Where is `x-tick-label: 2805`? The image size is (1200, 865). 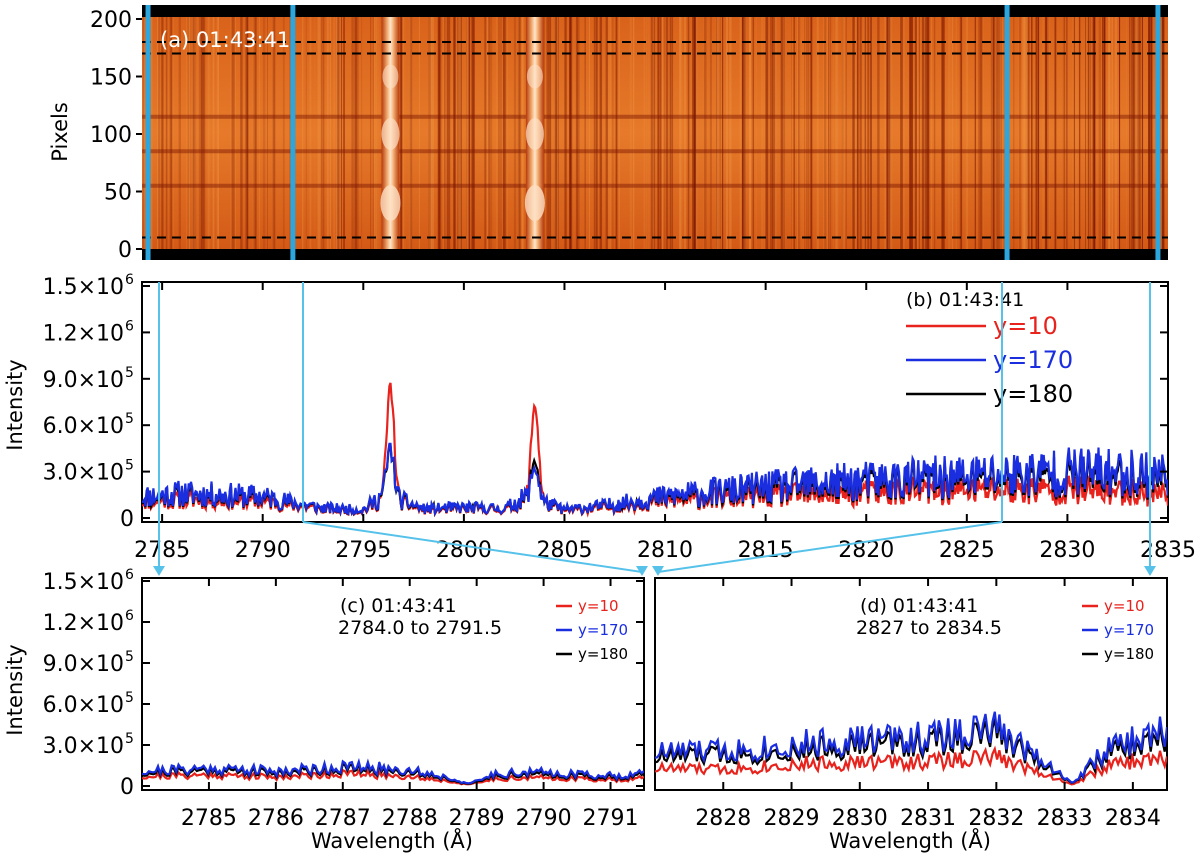
x-tick-label: 2805 is located at coordinates (564, 550).